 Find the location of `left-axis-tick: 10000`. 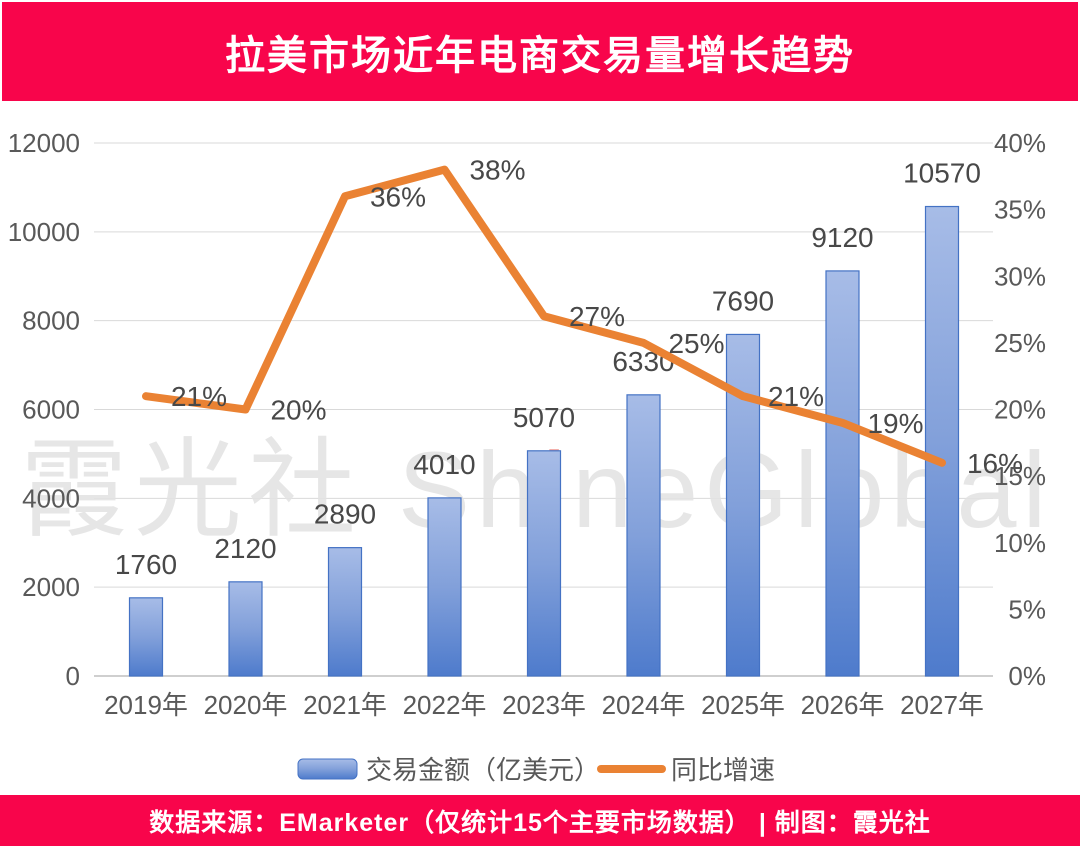

left-axis-tick: 10000 is located at coordinates (44, 232).